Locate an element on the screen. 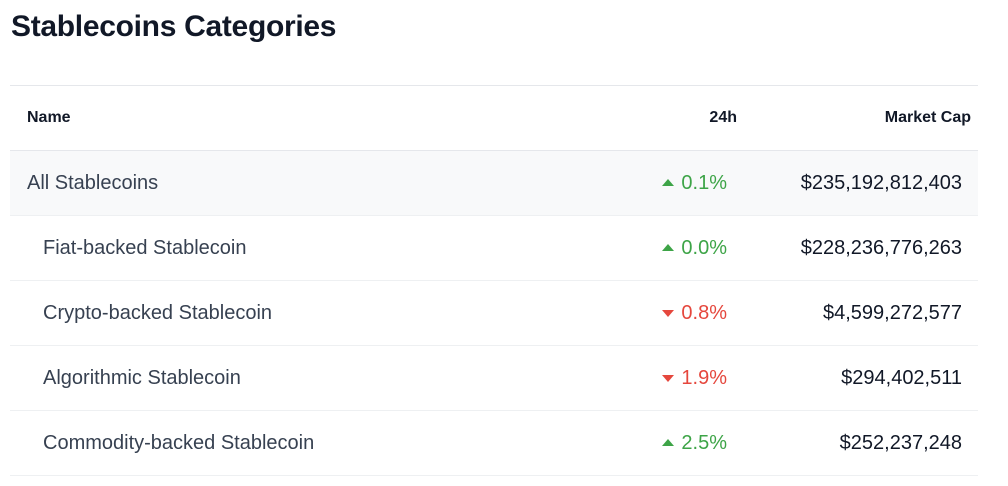  column-header: Name is located at coordinates (273, 118).